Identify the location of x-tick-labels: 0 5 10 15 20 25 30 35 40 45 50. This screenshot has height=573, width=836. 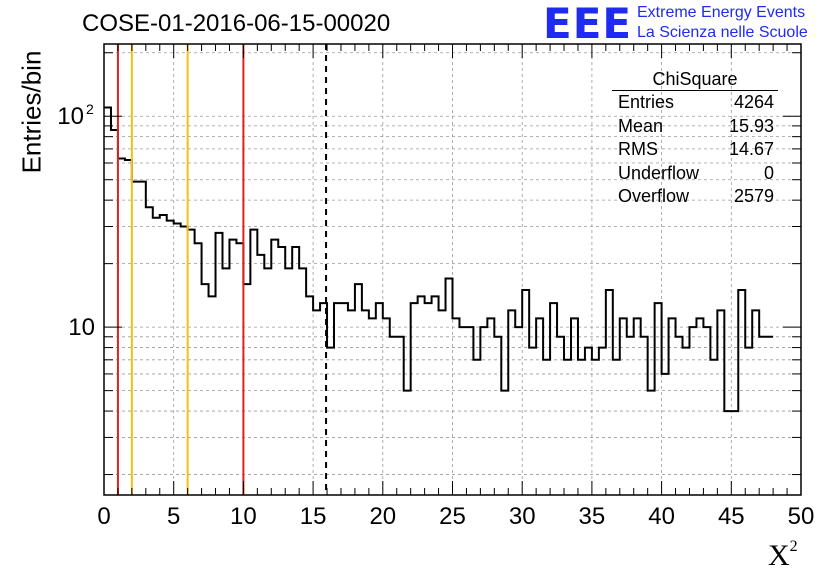
(455, 516).